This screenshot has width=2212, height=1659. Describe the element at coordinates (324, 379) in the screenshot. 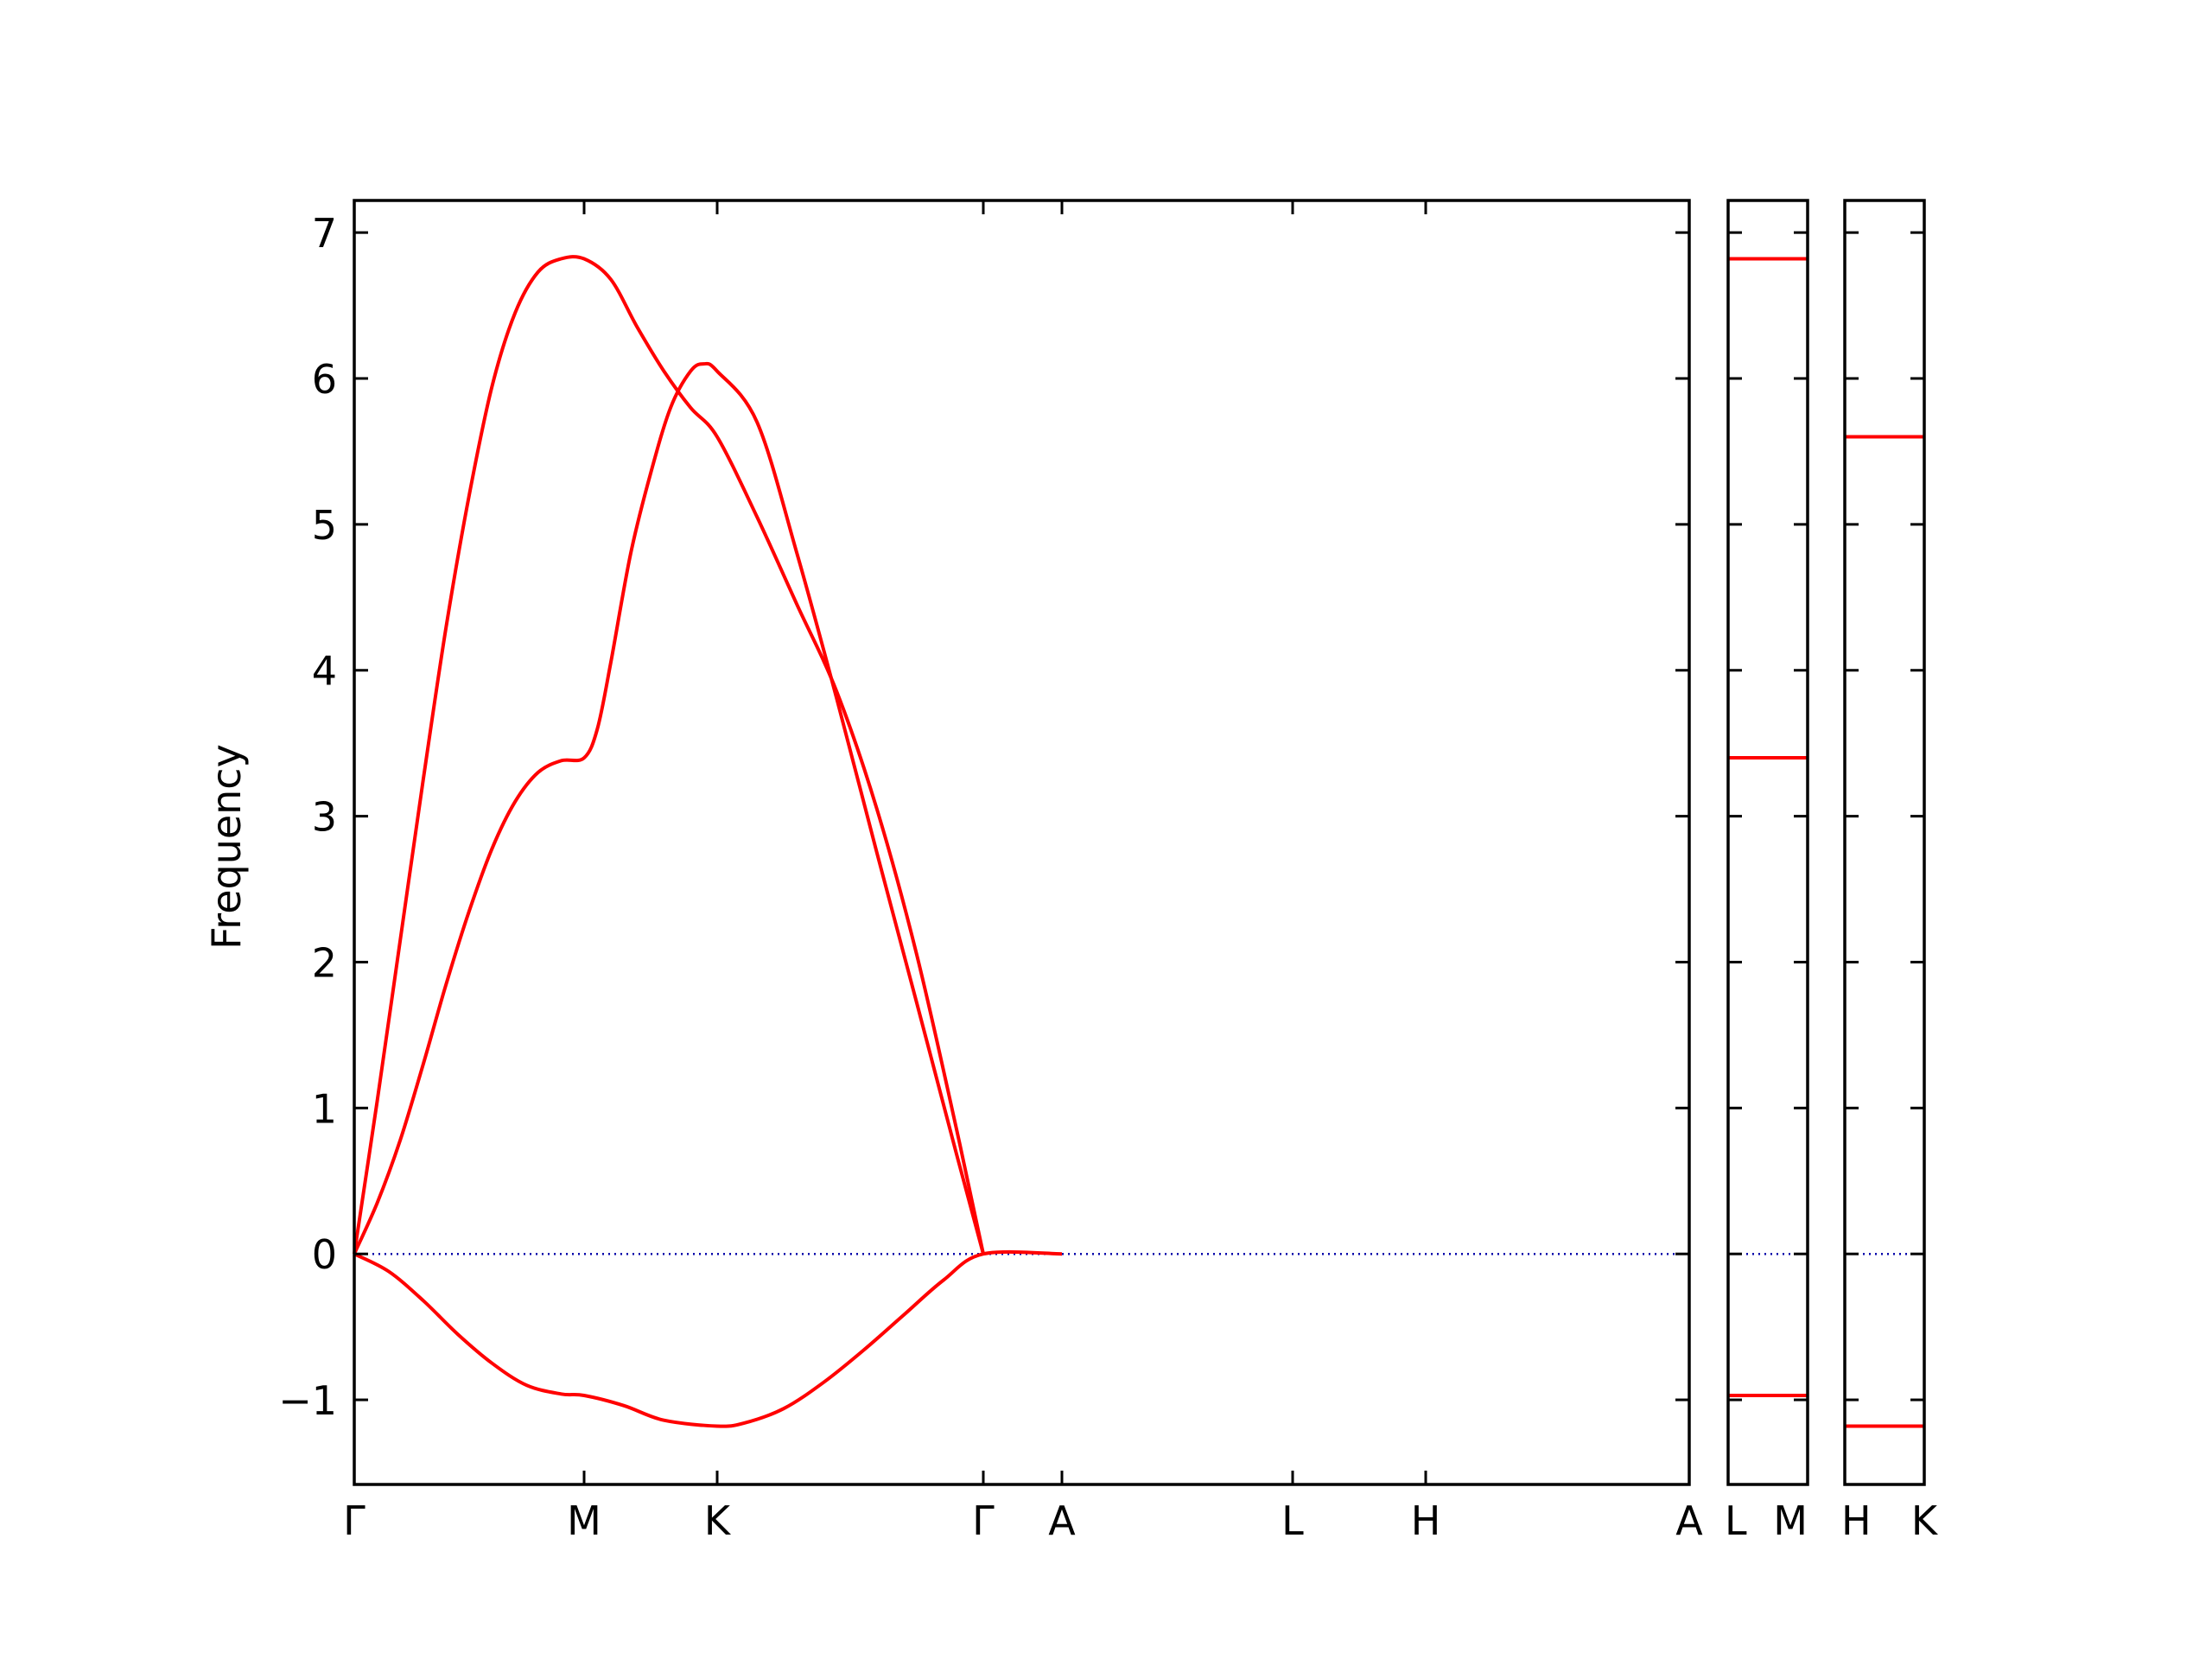

I see `y-tick-label: 6` at that location.